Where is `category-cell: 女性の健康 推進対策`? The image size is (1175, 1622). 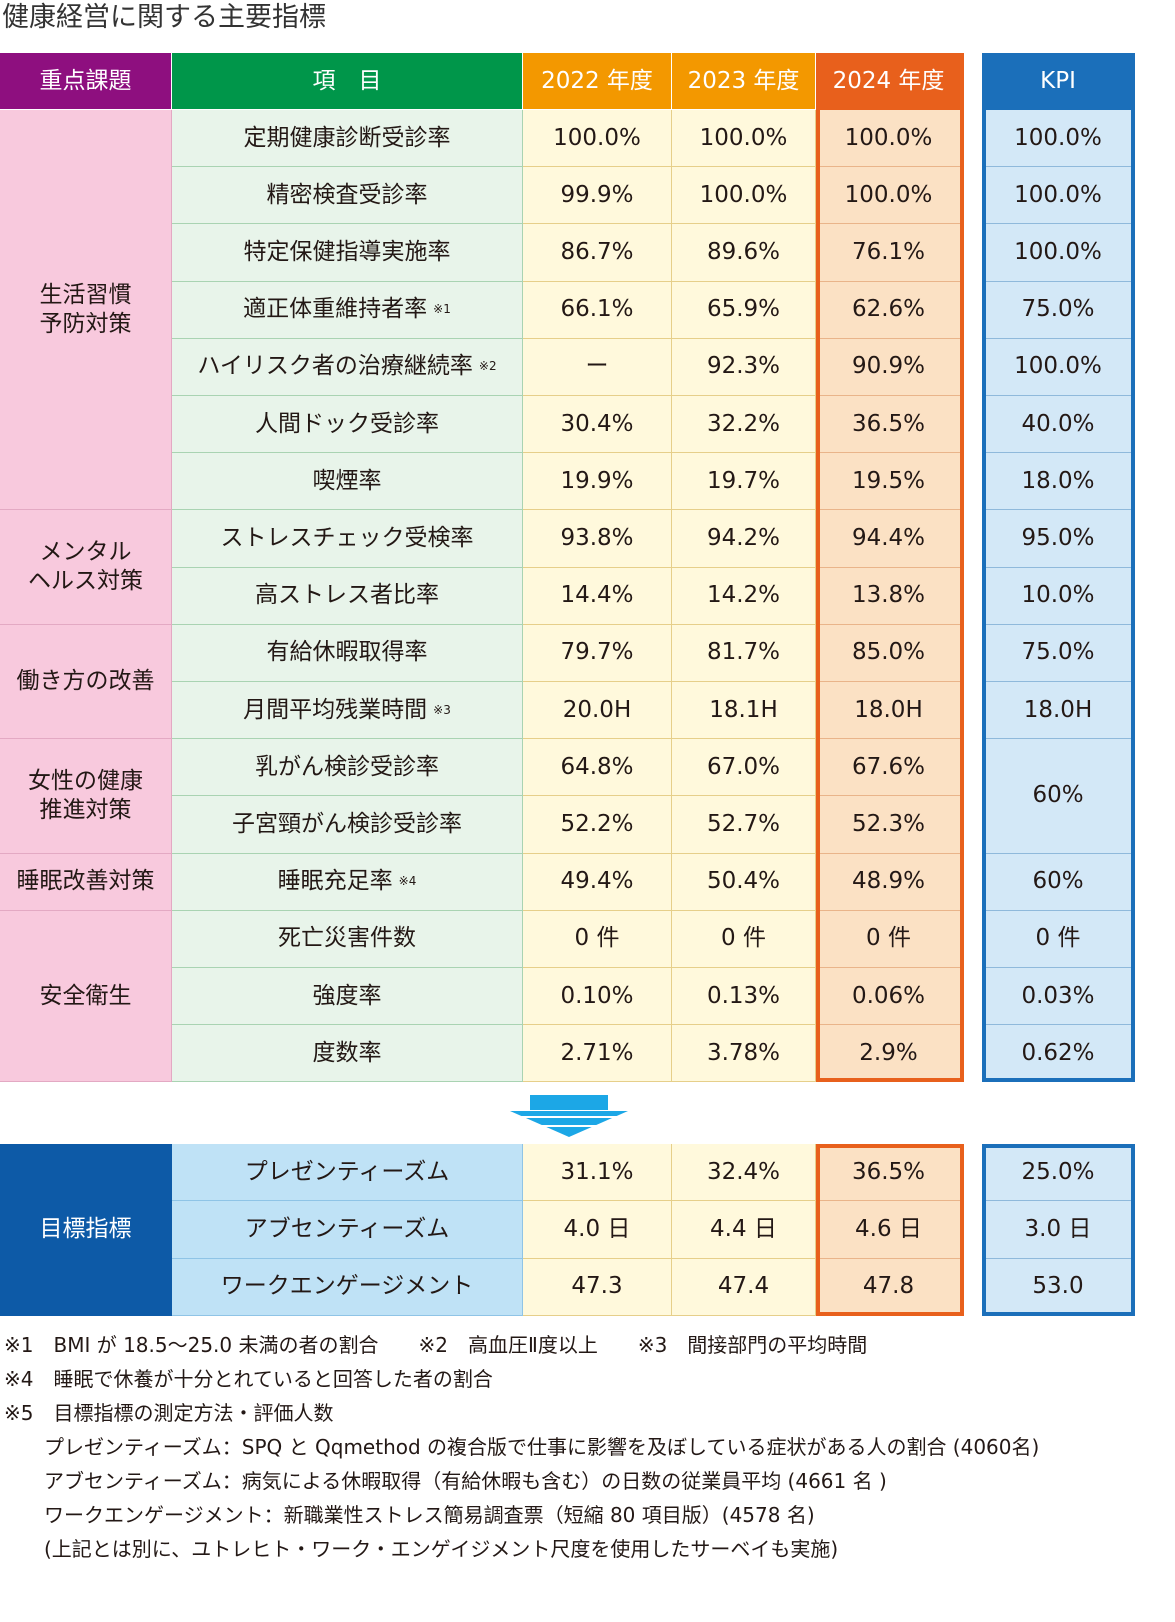
category-cell: 女性の健康 推進対策 is located at coordinates (86, 796).